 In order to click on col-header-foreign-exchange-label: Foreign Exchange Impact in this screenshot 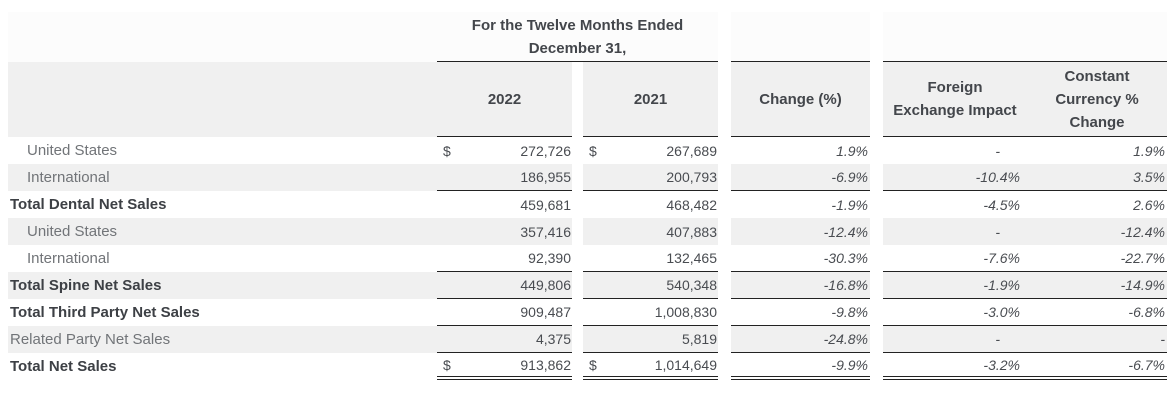, I will do `click(955, 99)`.